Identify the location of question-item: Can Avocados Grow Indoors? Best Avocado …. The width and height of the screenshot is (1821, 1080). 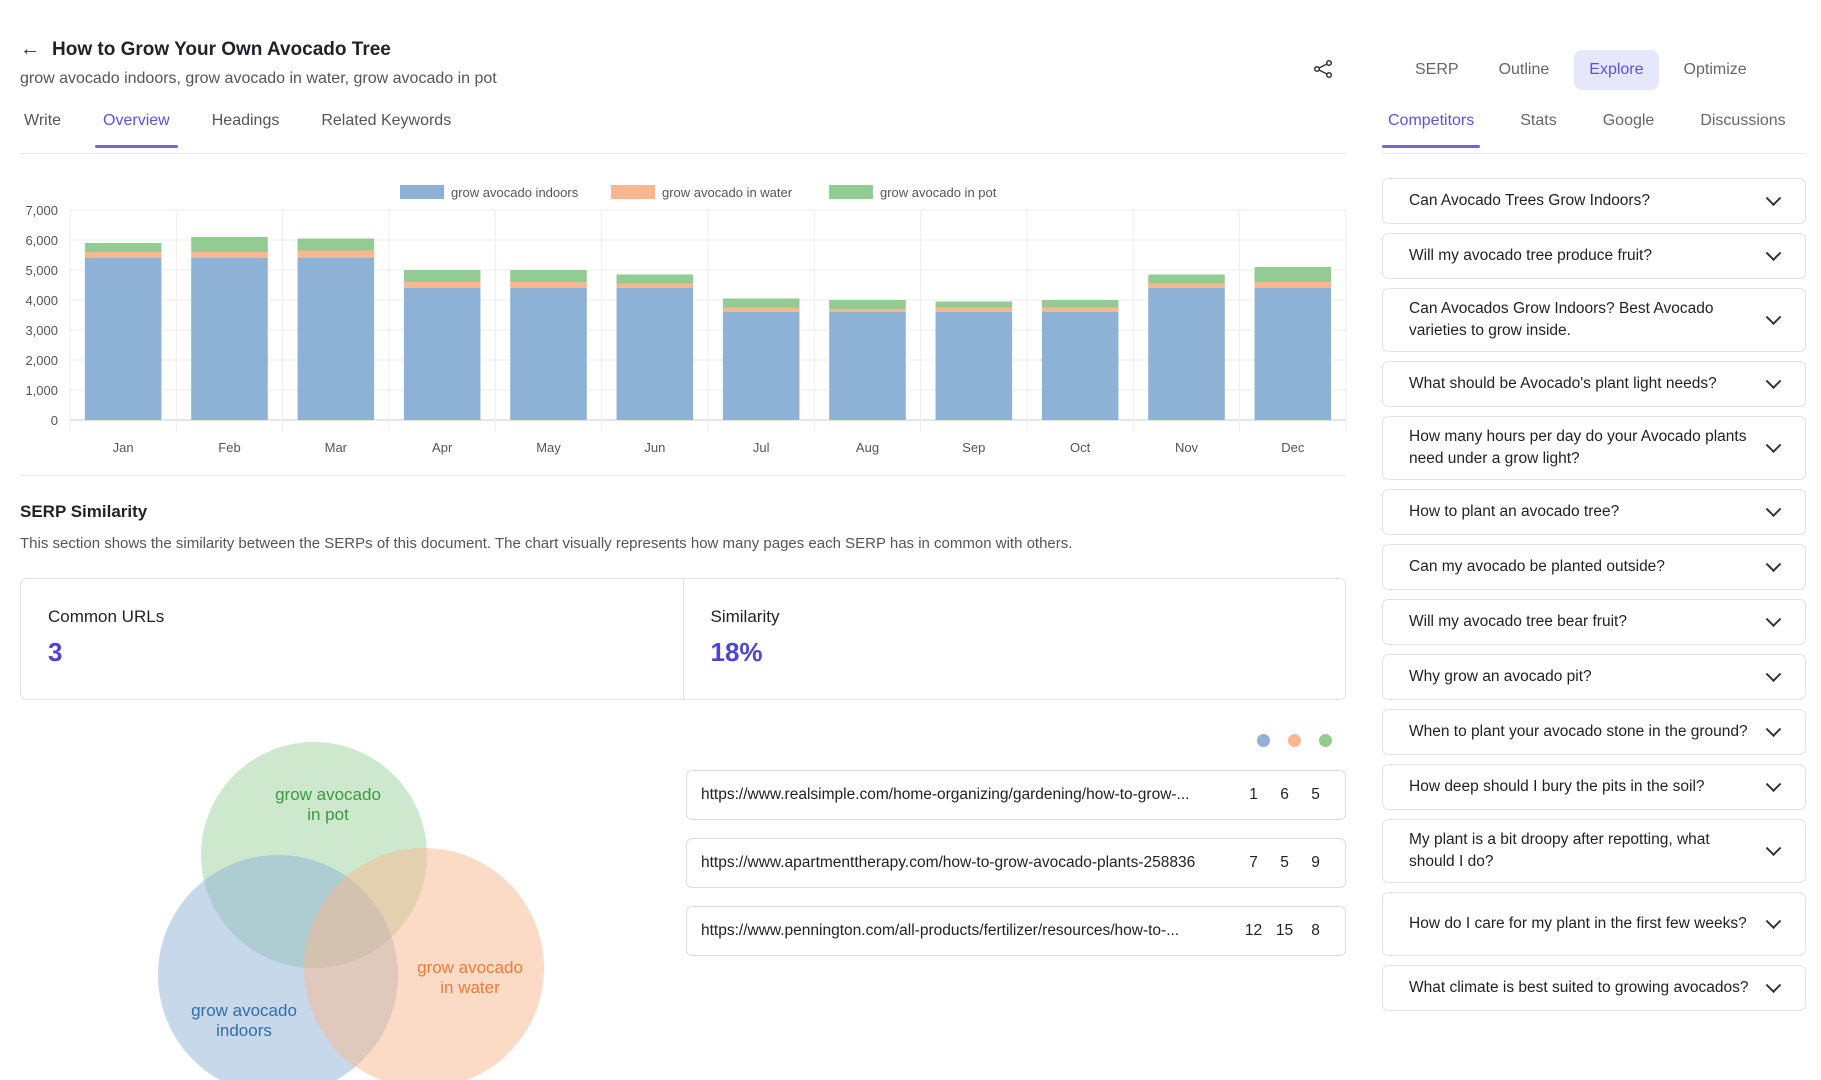
(1594, 320).